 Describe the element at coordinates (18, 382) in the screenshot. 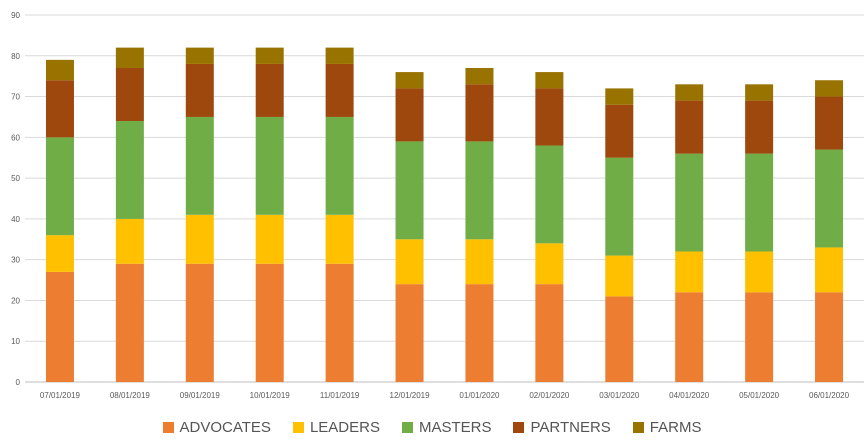

I see `y-tick-label: 0` at that location.